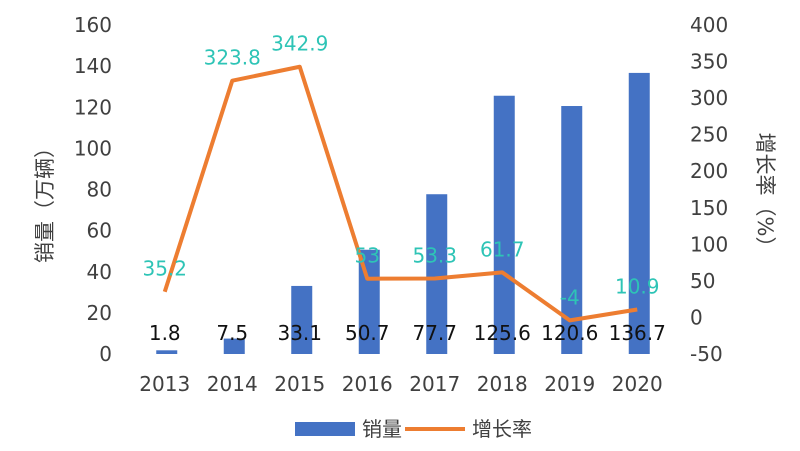  What do you see at coordinates (637, 384) in the screenshot?
I see `x-tick-label: 2020` at bounding box center [637, 384].